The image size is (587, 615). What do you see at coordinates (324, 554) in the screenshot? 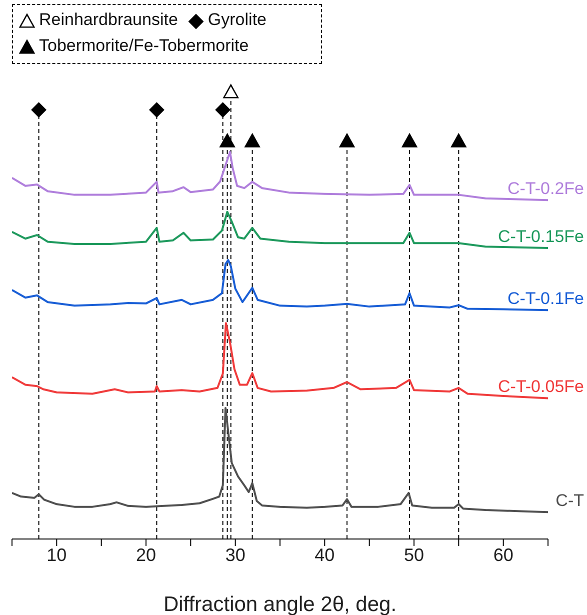
I see `x-tick-label: 40` at bounding box center [324, 554].